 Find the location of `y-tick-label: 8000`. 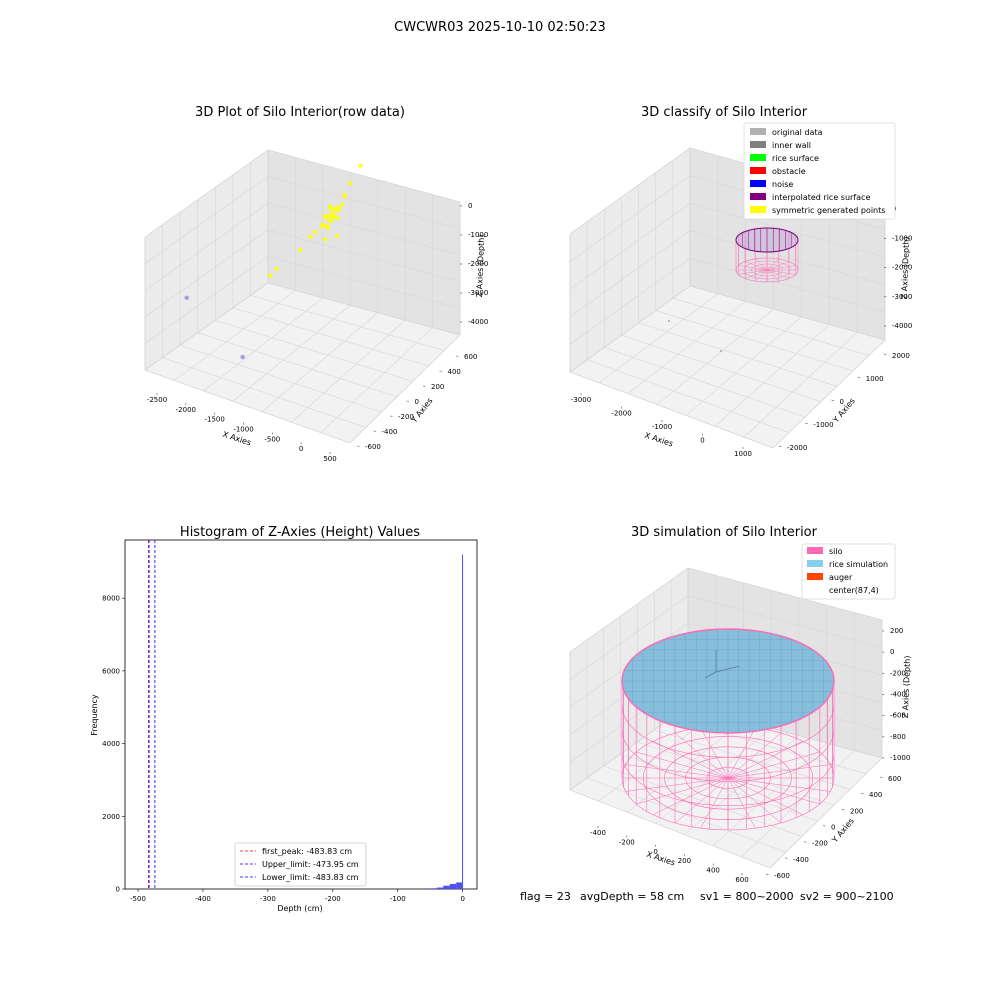

y-tick-label: 8000 is located at coordinates (111, 599).